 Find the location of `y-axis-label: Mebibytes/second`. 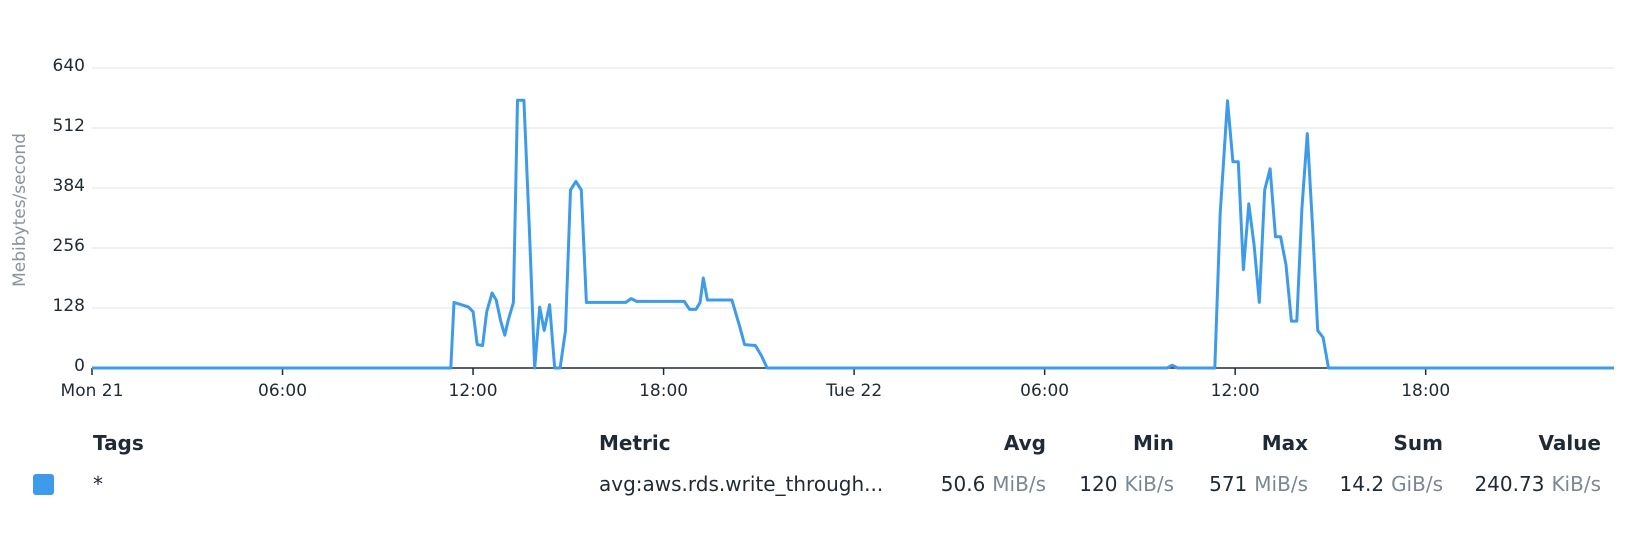

y-axis-label: Mebibytes/second is located at coordinates (20, 210).